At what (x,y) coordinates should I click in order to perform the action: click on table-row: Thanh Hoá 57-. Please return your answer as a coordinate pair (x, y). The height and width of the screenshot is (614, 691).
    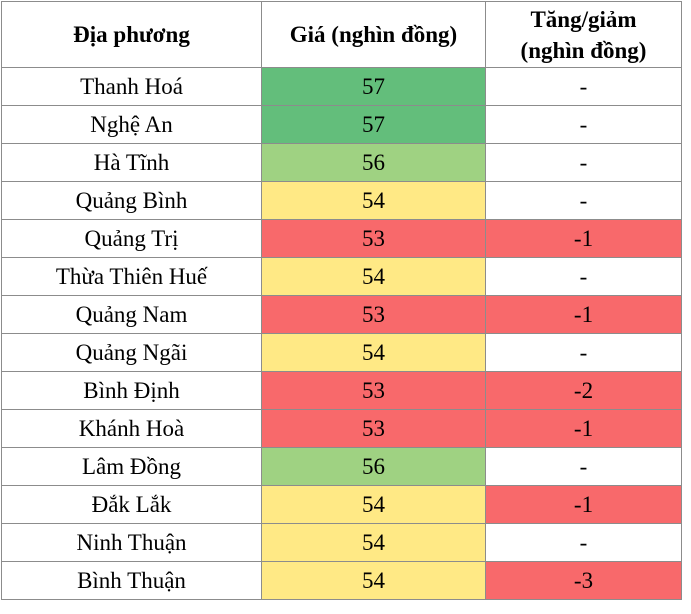
    Looking at the image, I should click on (341, 86).